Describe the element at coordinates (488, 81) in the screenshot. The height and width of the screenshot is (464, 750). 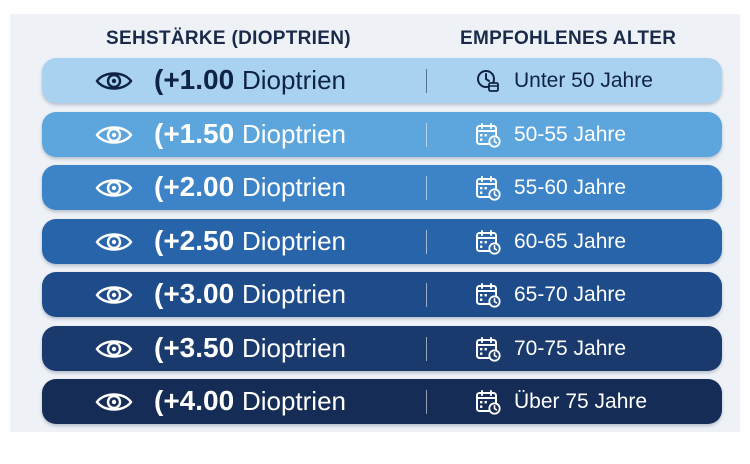
I see `clock-calendar-icon` at that location.